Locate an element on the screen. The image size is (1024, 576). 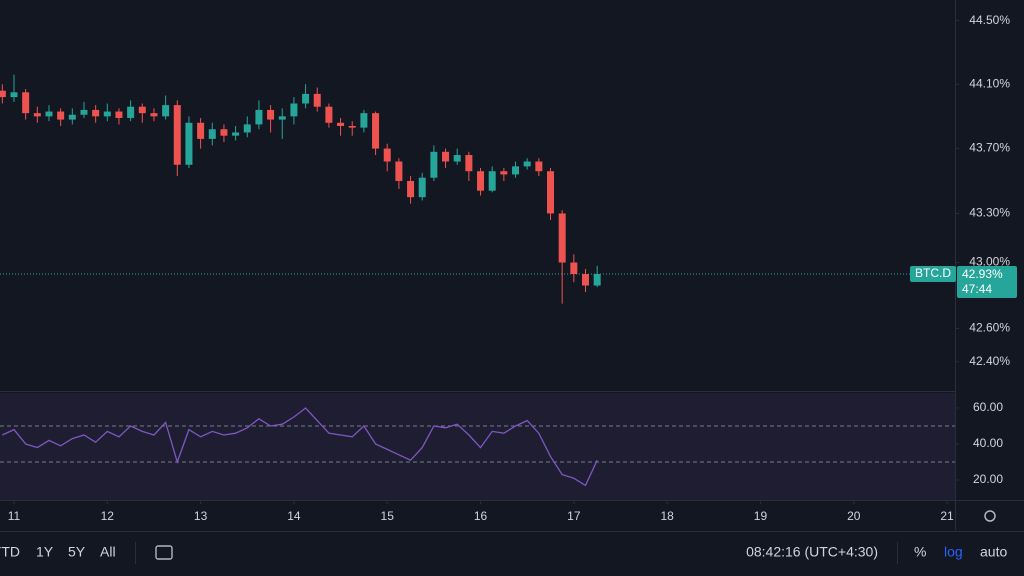
range-button: All is located at coordinates (108, 552).